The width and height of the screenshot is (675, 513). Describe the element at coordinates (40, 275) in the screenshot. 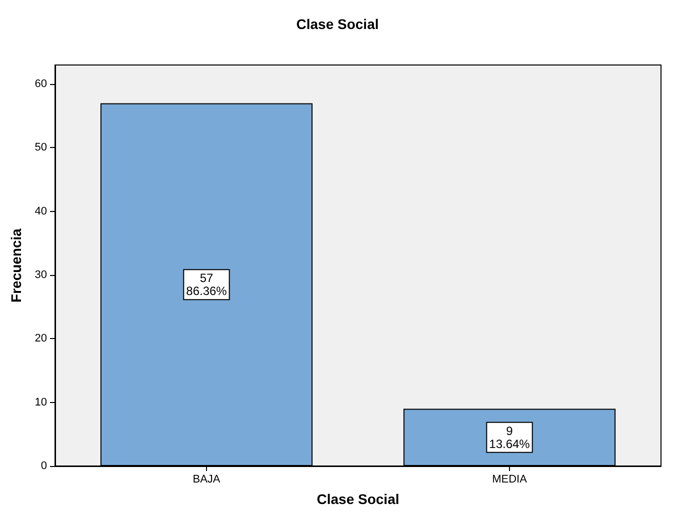

I see `y-tick-label: 30` at that location.